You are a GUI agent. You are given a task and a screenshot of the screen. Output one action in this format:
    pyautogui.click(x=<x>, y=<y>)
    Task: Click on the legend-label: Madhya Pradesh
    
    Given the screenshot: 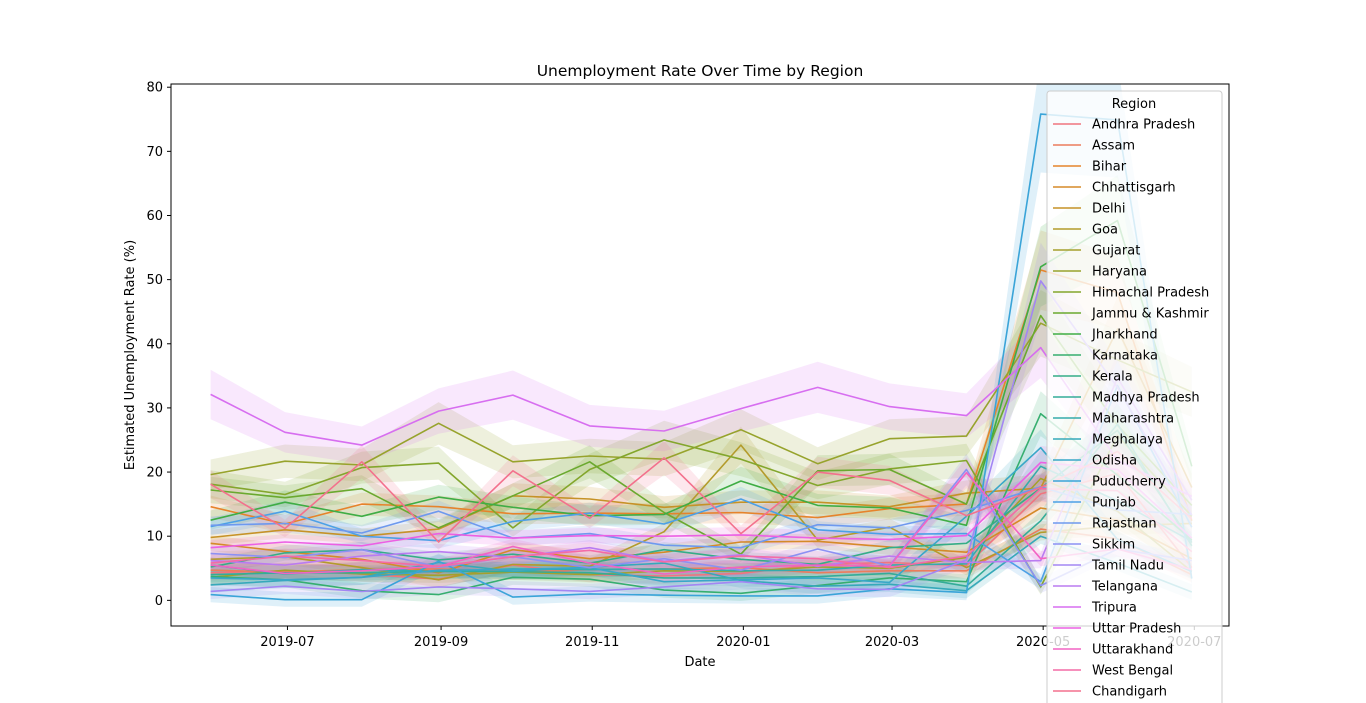 What is the action you would take?
    pyautogui.click(x=1146, y=398)
    